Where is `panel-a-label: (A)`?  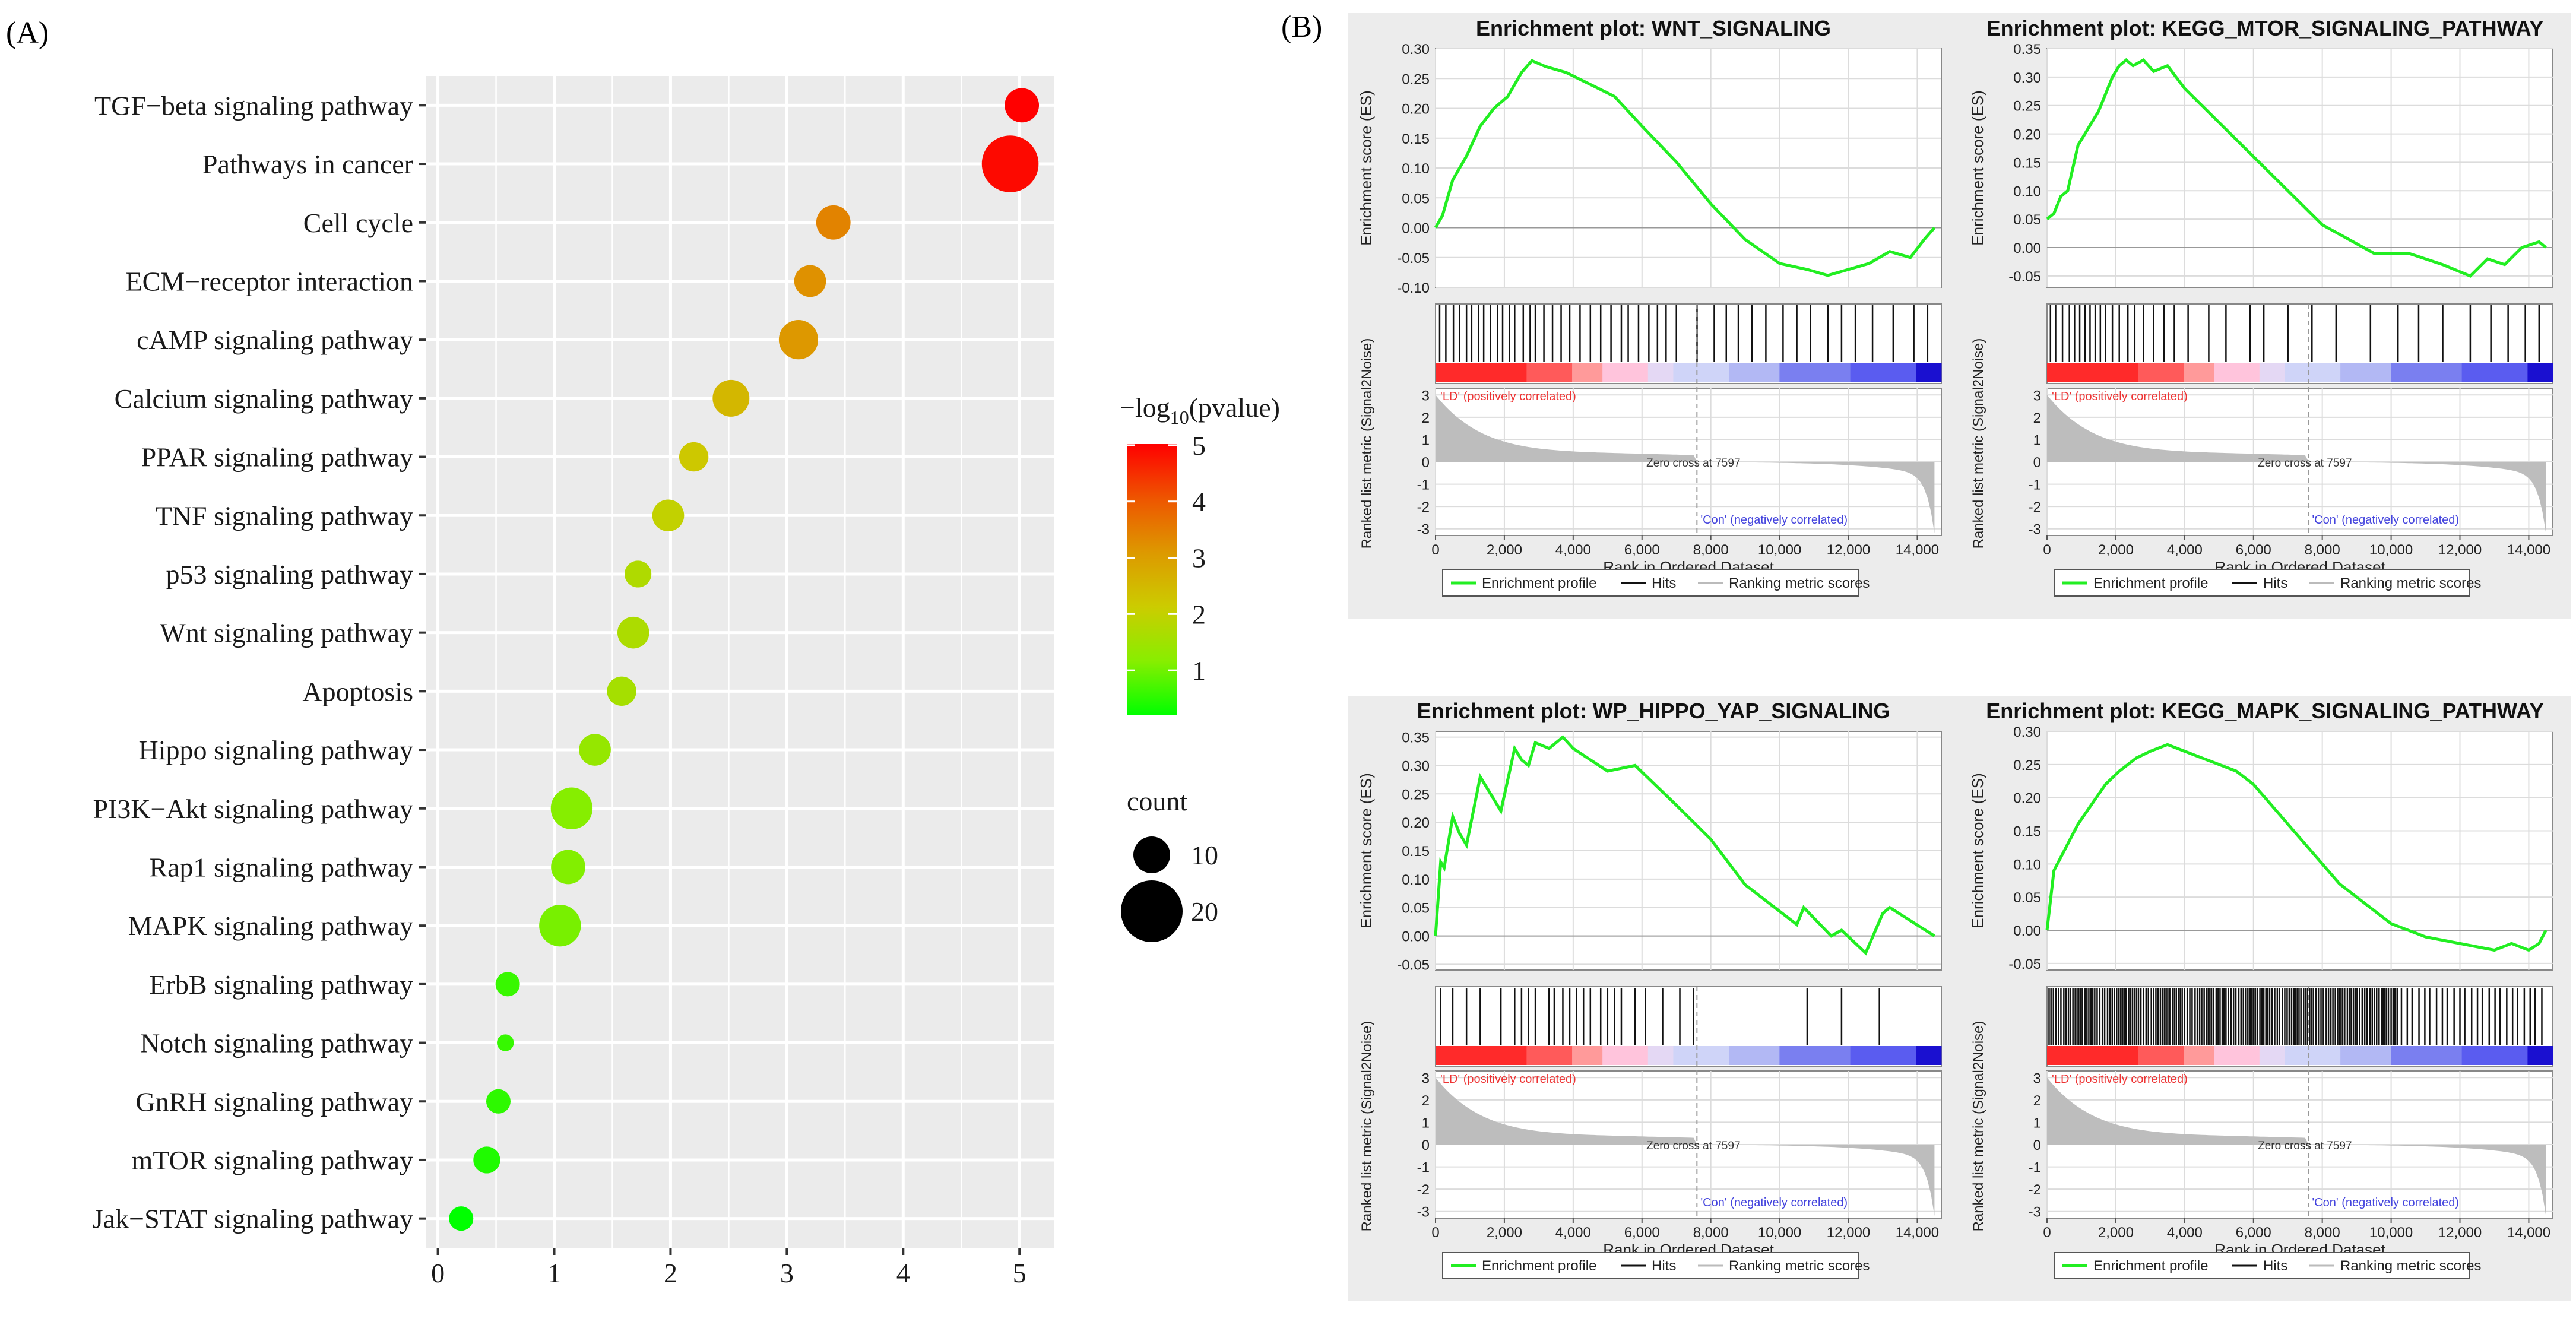 panel-a-label: (A) is located at coordinates (28, 33).